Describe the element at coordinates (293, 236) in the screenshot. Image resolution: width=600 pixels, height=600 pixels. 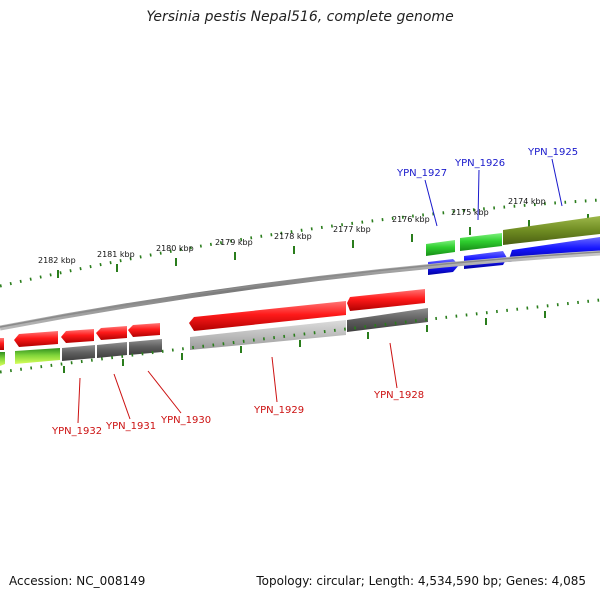
I see `kbp-label: 2178 kbp` at that location.